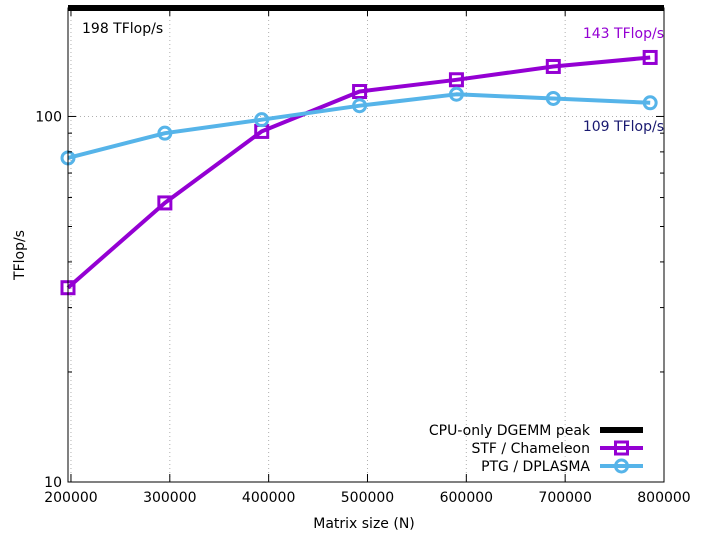 The height and width of the screenshot is (537, 721). I want to click on legend-label: CPU-only DGEMM peak, so click(510, 431).